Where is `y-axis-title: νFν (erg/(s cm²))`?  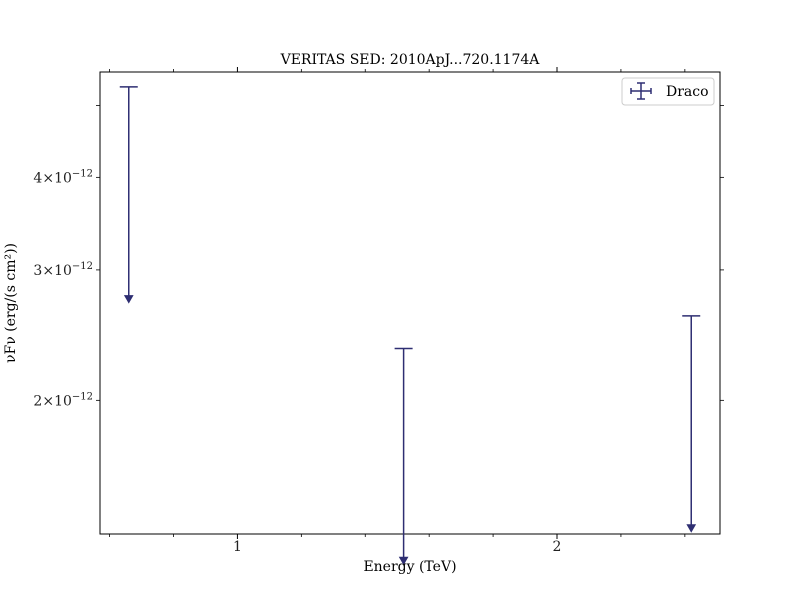
y-axis-title: νFν (erg/(s cm²)) is located at coordinates (11, 303).